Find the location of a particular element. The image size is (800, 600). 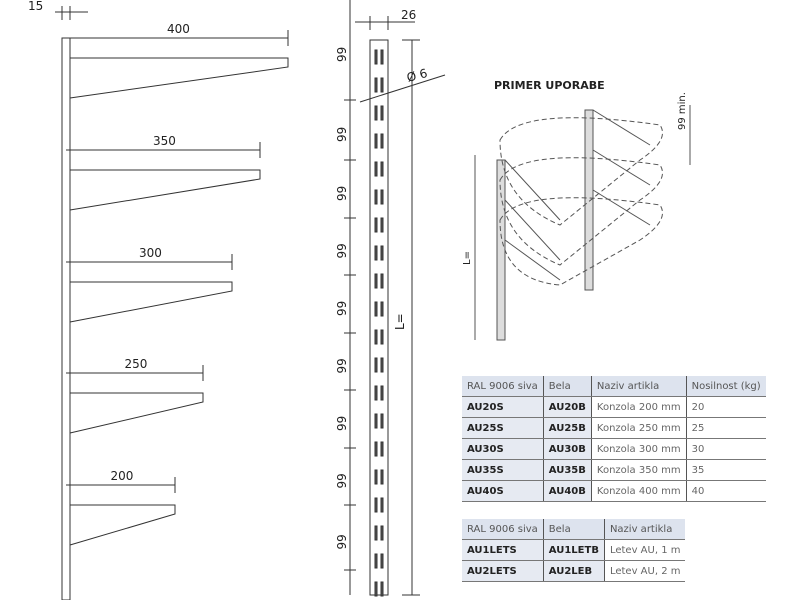

table-cell: Letev AU, 2 m is located at coordinates (644, 571).